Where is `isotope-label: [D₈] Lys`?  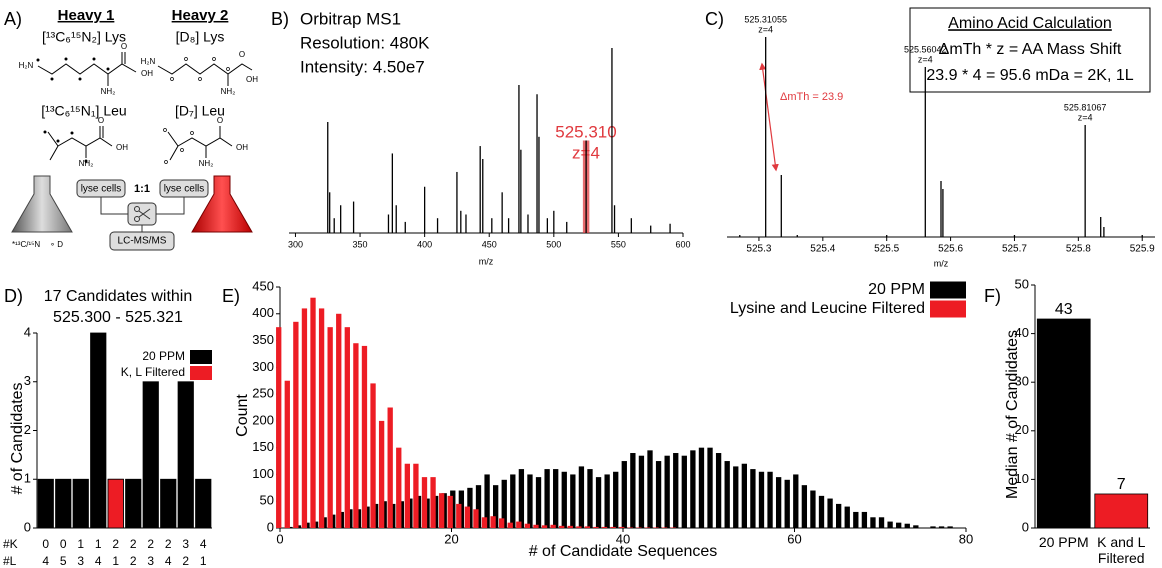 isotope-label: [D₈] Lys is located at coordinates (200, 37).